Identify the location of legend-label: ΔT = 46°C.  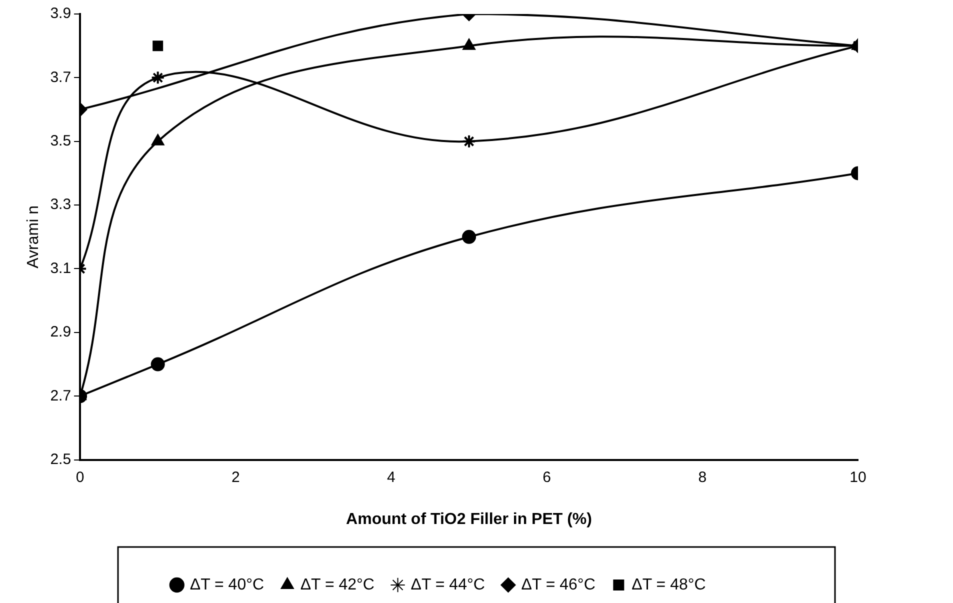
(558, 585).